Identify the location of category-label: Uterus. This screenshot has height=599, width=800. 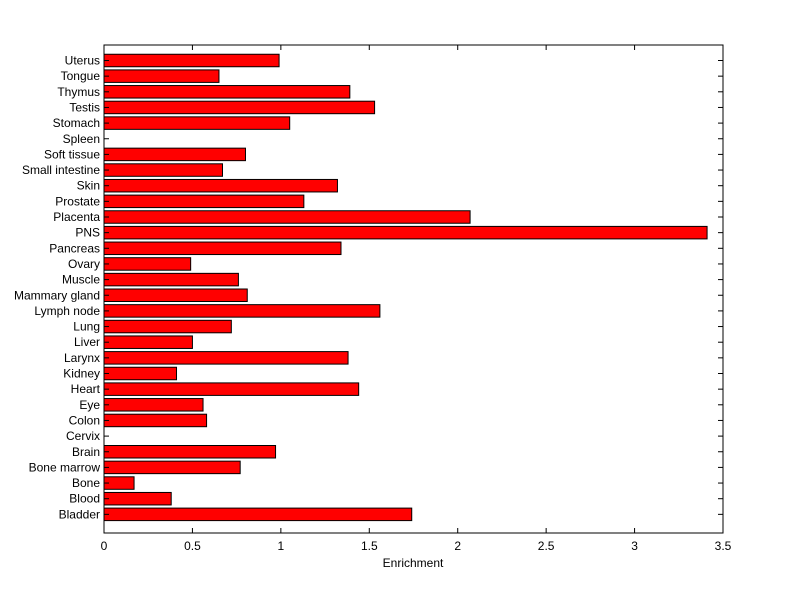
(82, 61).